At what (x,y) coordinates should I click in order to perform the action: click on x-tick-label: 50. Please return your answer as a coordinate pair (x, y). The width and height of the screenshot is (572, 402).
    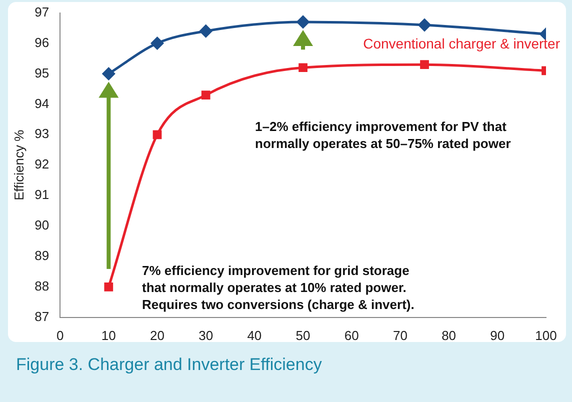
    Looking at the image, I should click on (303, 335).